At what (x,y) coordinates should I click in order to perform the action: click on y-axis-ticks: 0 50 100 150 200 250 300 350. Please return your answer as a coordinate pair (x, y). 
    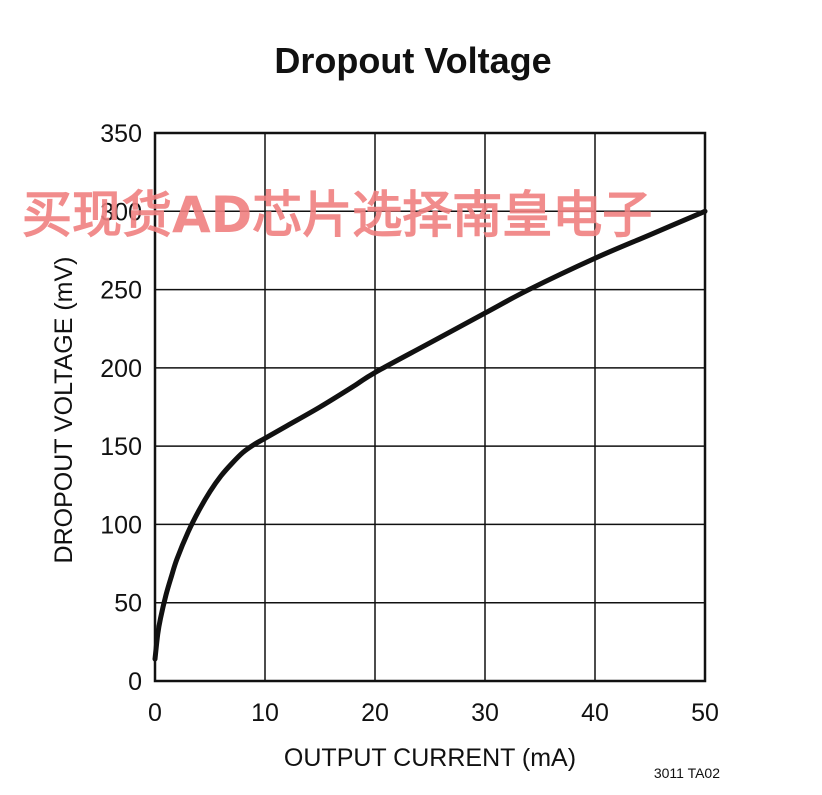
    Looking at the image, I should click on (121, 408).